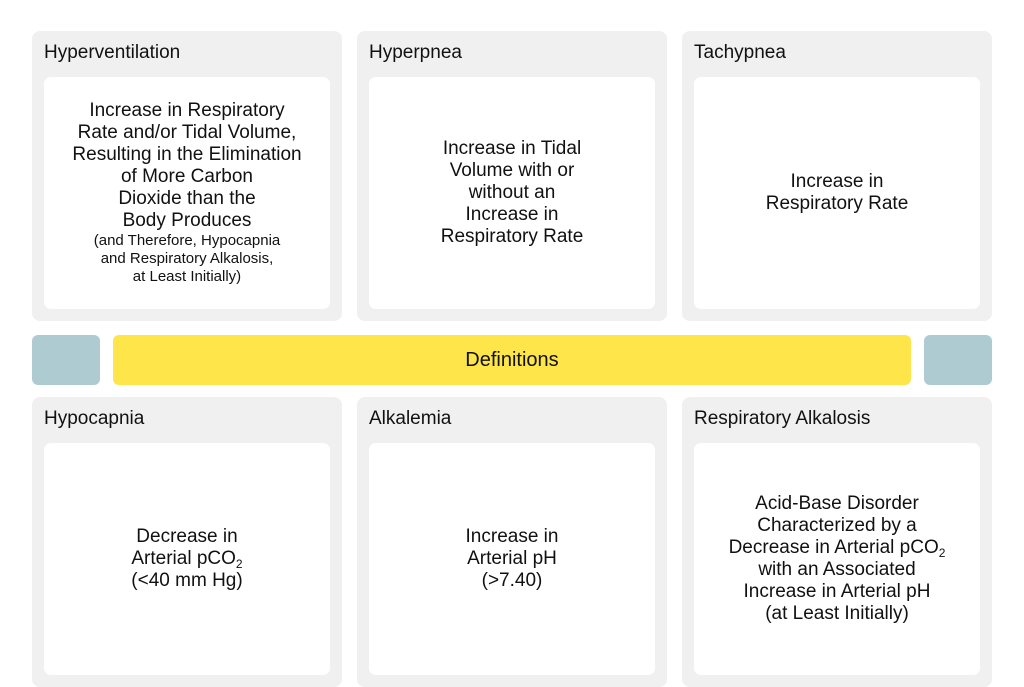  Describe the element at coordinates (837, 525) in the screenshot. I see `definition-line: Characterized by a` at that location.